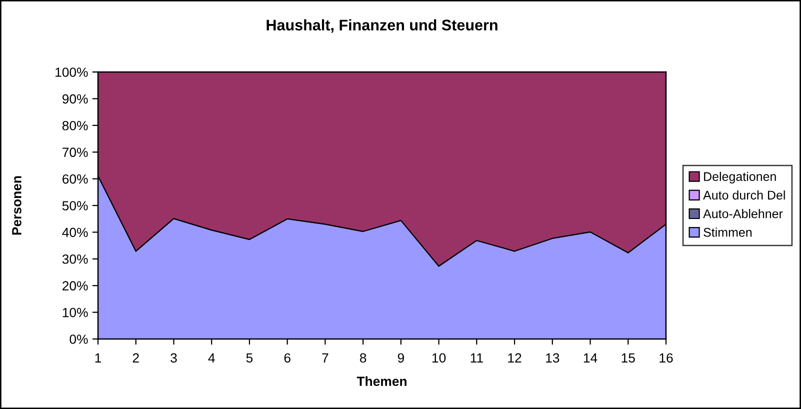  I want to click on x-tick-label: 4, so click(211, 357).